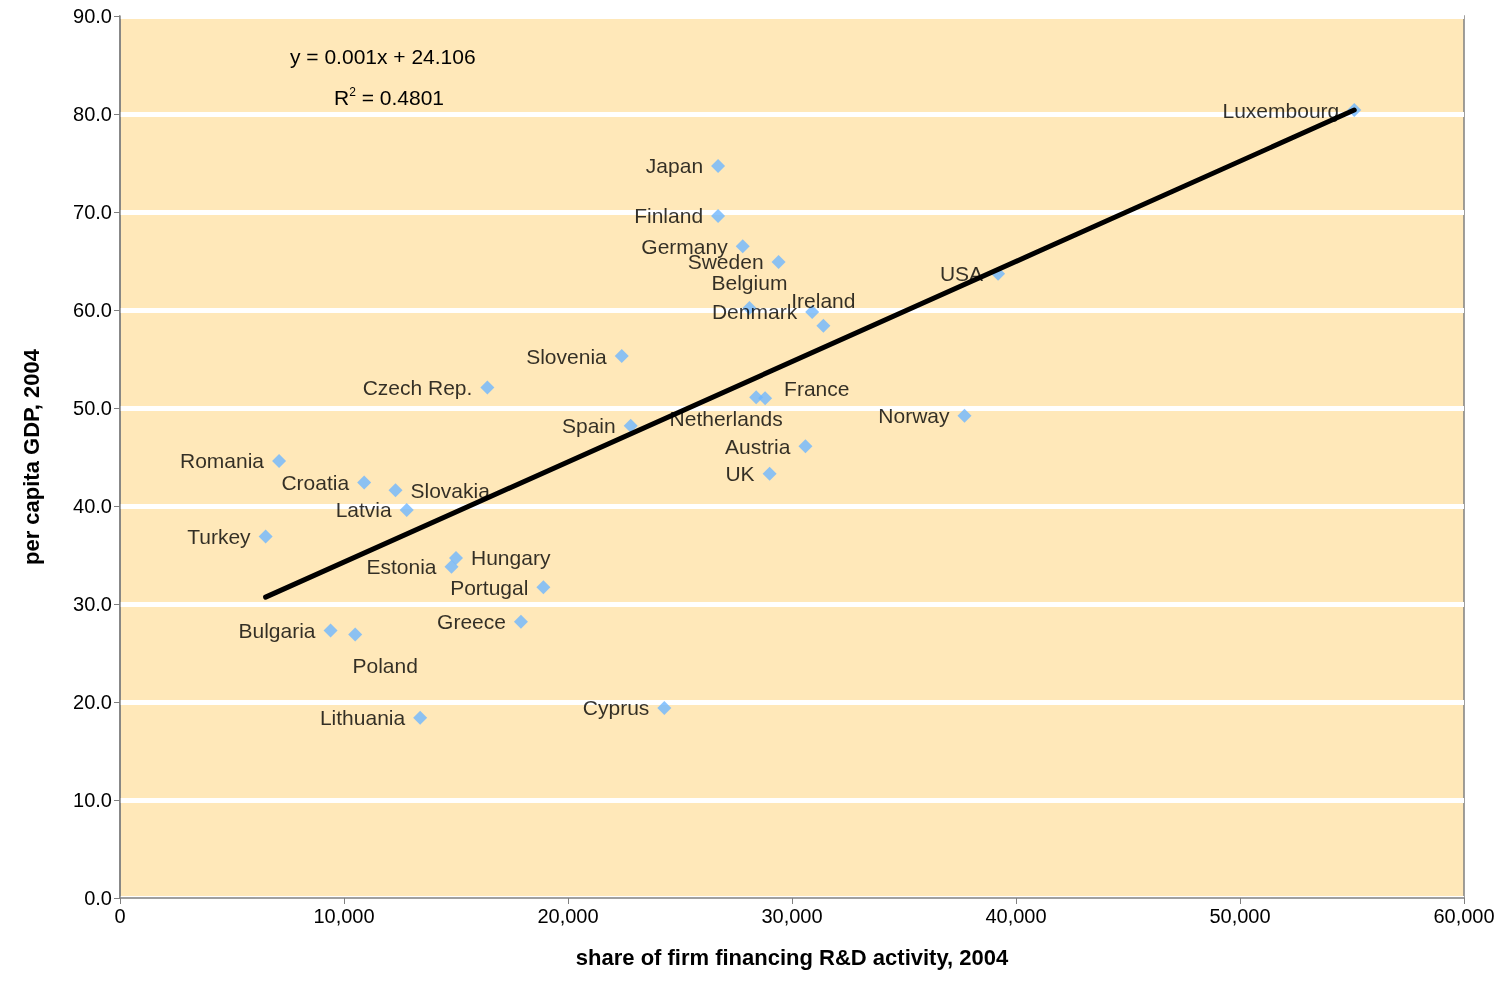 This screenshot has width=1506, height=995. What do you see at coordinates (362, 718) in the screenshot?
I see `data-label: Lithuania` at bounding box center [362, 718].